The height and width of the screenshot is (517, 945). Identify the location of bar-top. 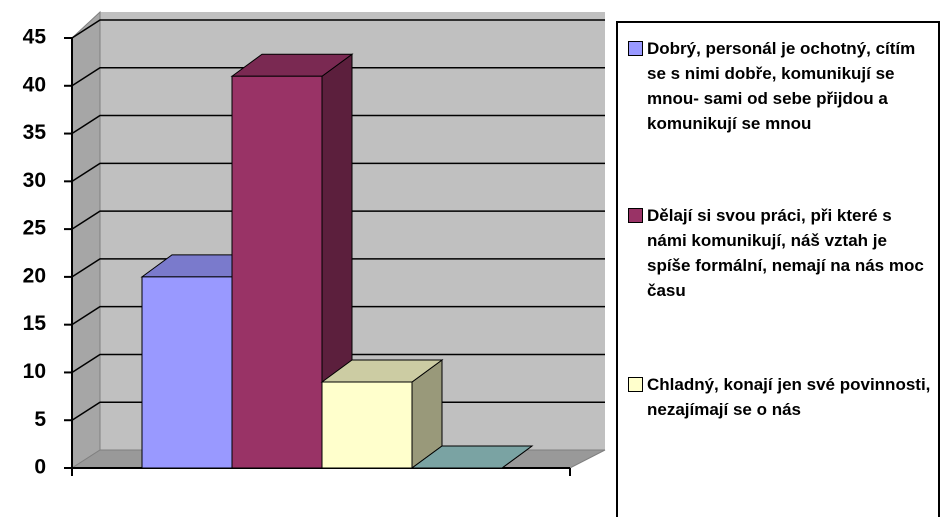
(472, 457).